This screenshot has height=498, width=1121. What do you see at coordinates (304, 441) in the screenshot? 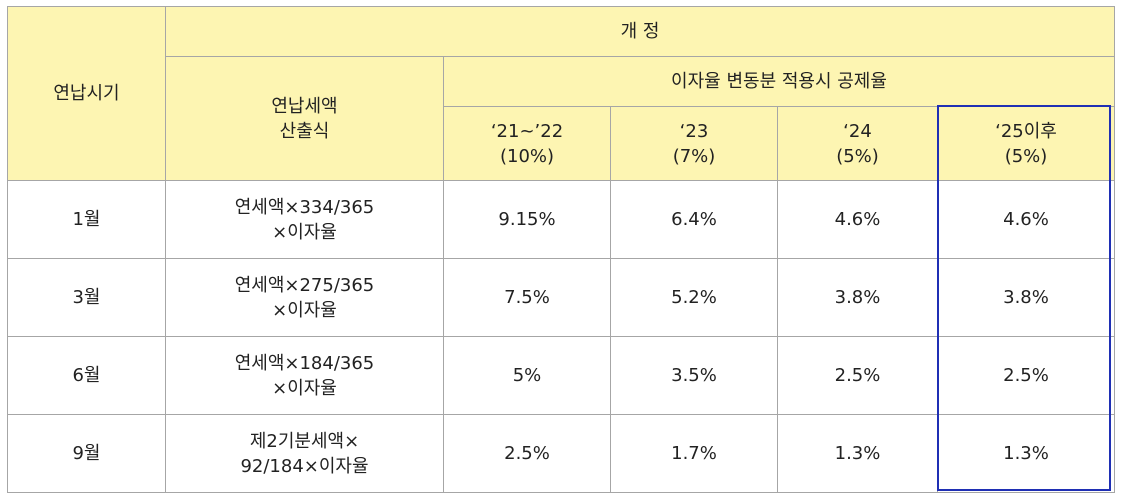
I see `formula-line: 제2기분세액×` at bounding box center [304, 441].